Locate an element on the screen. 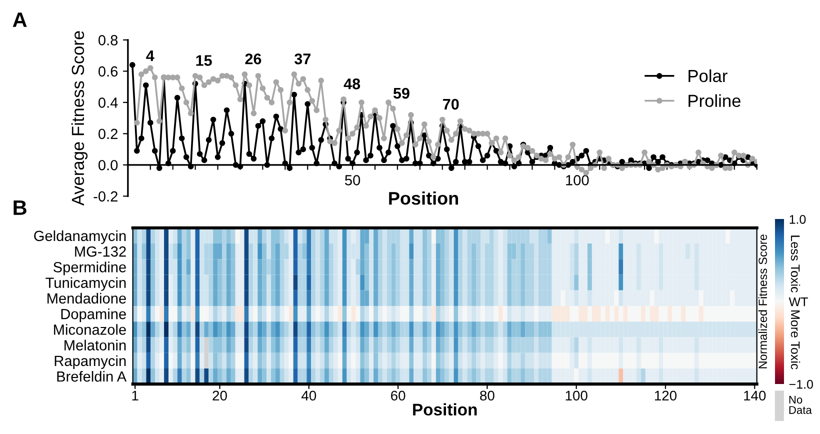  x-tick-label: 60 is located at coordinates (398, 395).